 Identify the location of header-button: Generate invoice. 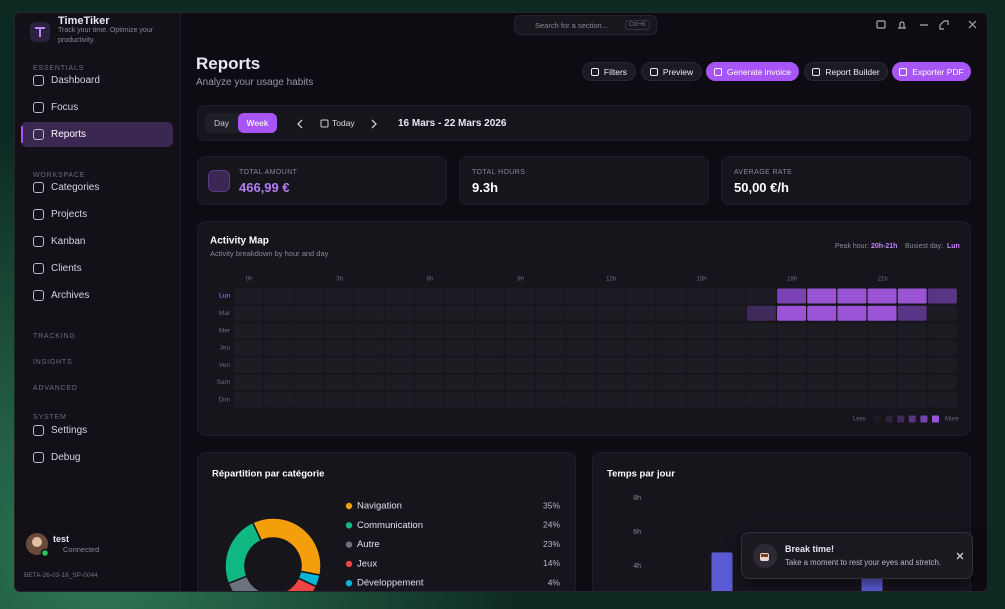
(752, 71).